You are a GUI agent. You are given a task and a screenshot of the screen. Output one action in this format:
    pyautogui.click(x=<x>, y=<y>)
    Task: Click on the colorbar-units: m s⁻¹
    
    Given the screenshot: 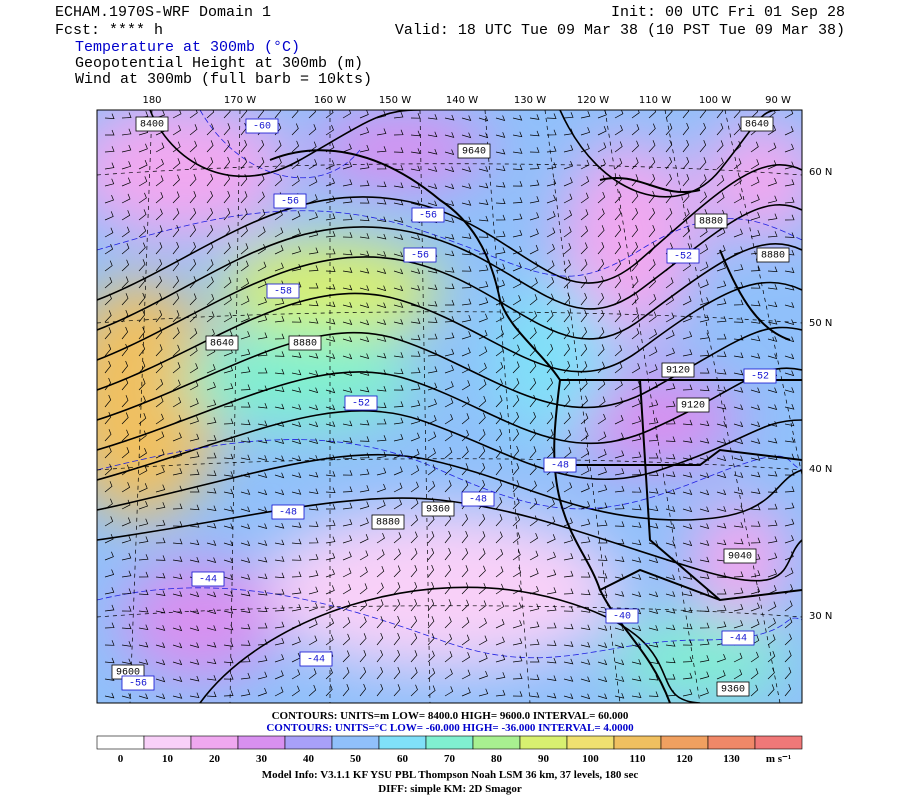 What is the action you would take?
    pyautogui.click(x=778, y=759)
    